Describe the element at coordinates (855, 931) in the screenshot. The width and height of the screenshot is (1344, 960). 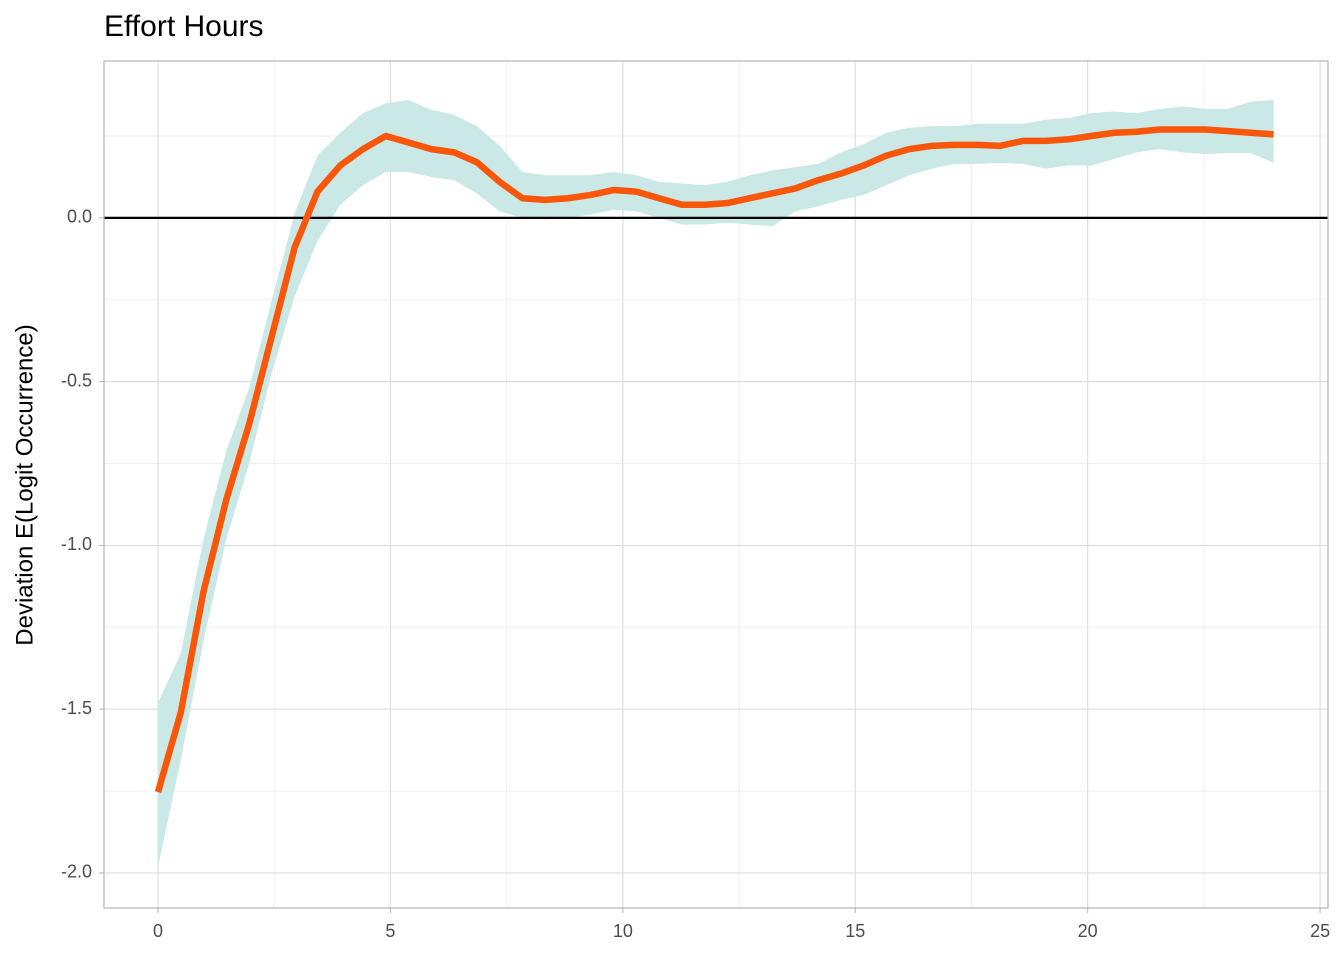
I see `x-tick-label: 15` at that location.